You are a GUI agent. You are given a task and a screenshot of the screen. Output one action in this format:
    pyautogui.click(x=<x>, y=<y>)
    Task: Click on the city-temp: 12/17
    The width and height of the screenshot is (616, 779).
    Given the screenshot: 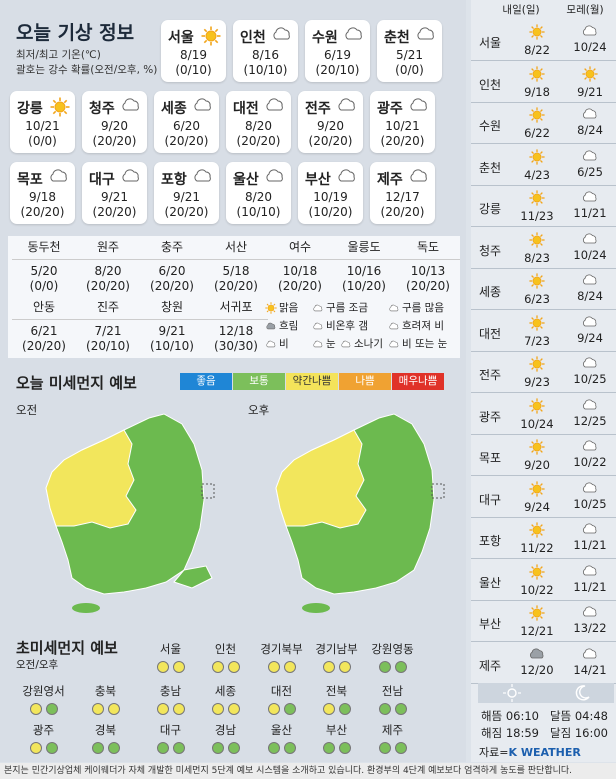 What is the action you would take?
    pyautogui.click(x=402, y=197)
    